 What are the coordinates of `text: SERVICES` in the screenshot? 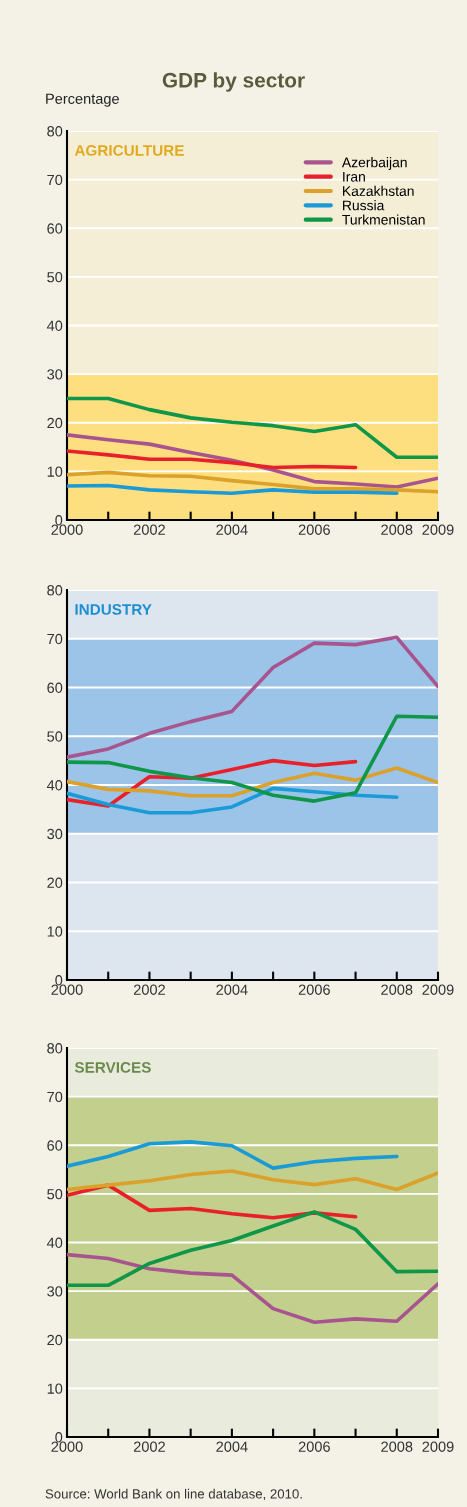 It's located at (112, 1067).